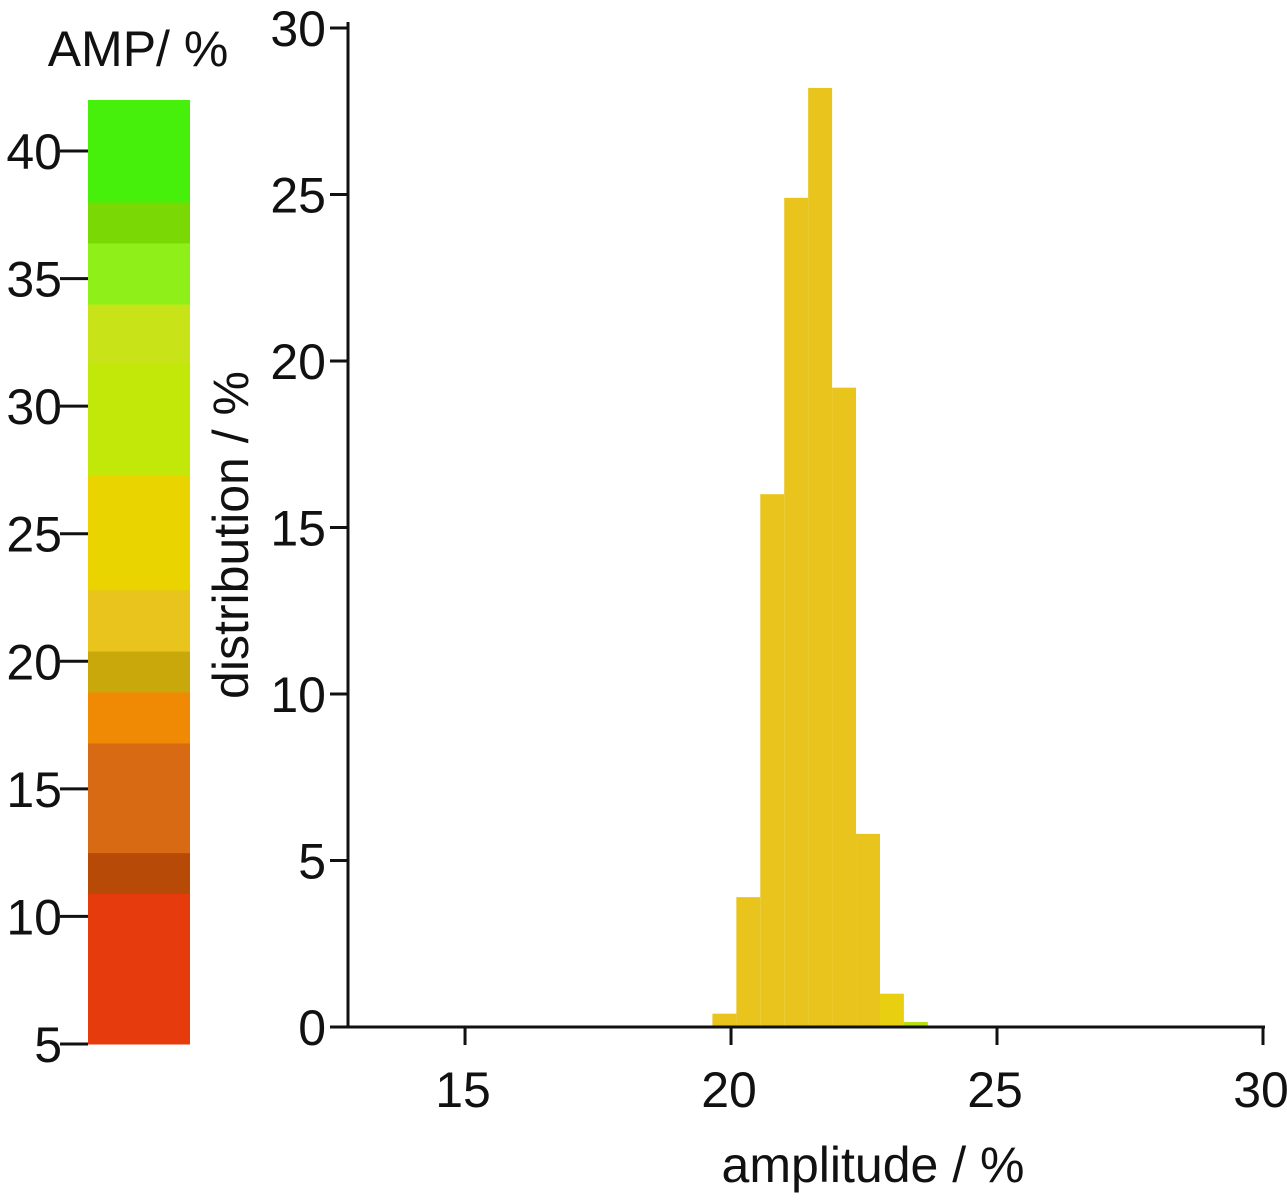  I want to click on colorbar-tick-label: 30, so click(34, 407).